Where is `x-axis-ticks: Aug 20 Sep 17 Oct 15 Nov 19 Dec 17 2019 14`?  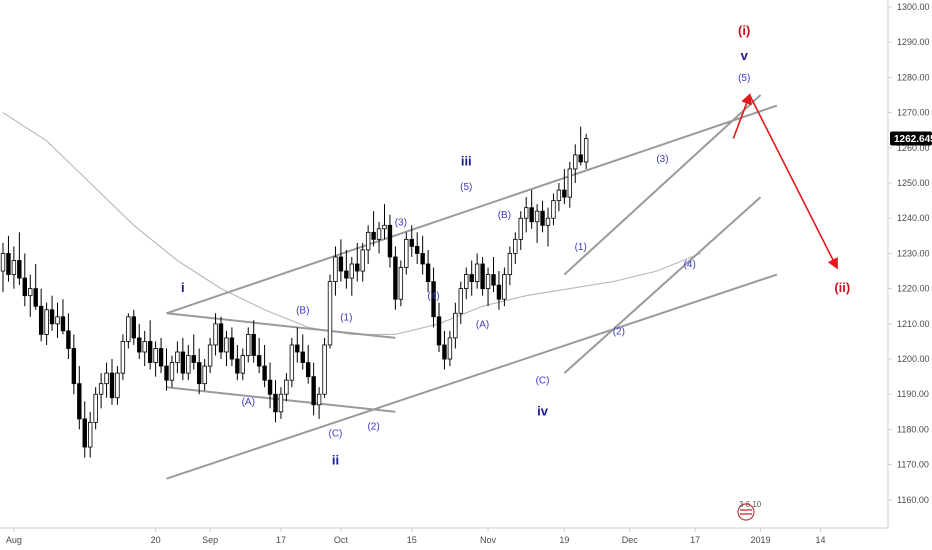 x-axis-ticks: Aug 20 Sep 17 Oct 15 Nov 19 Dec 17 2019 14 is located at coordinates (416, 536).